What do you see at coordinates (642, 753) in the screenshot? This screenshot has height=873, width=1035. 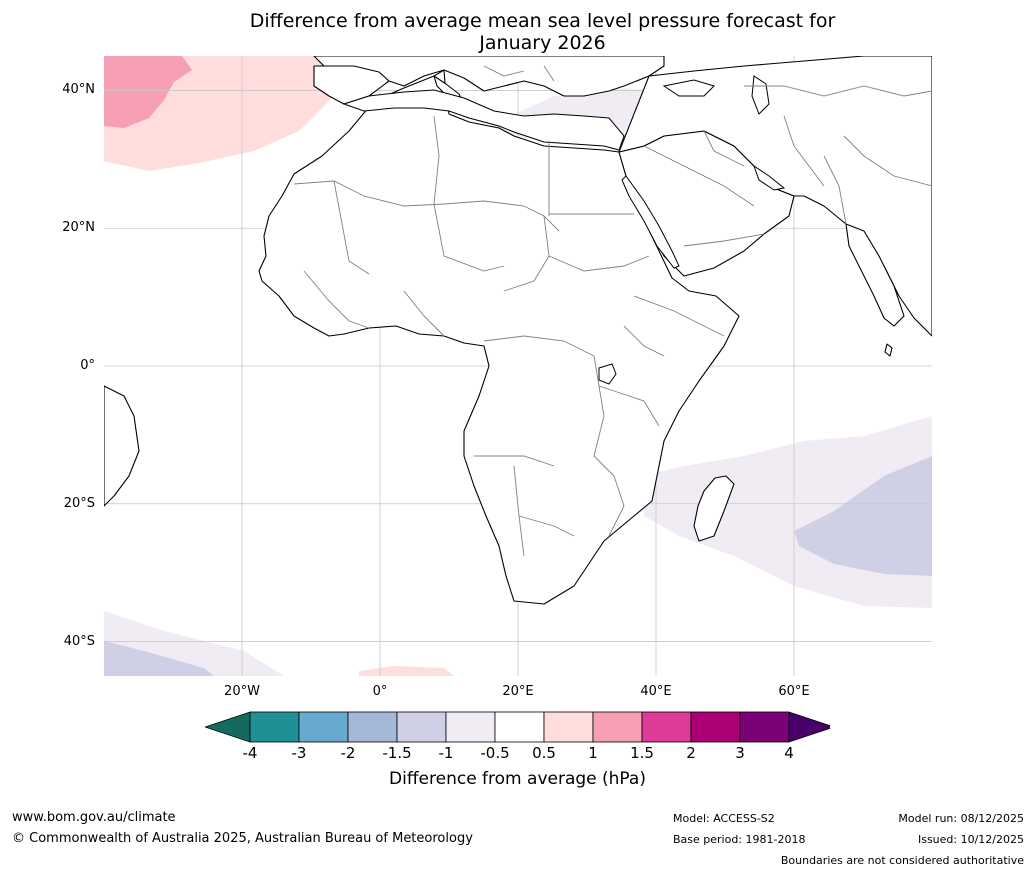 I see `colorbar-tick-label: 1.5` at bounding box center [642, 753].